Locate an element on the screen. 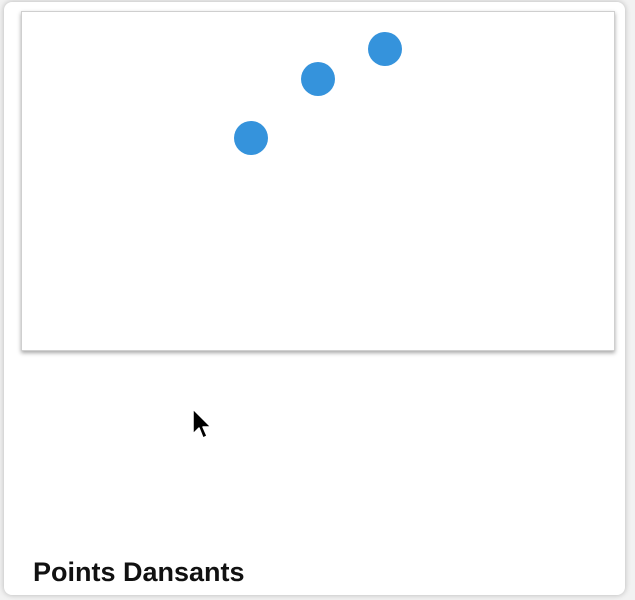 Image resolution: width=635 pixels, height=600 pixels. arrow-cursor-icon is located at coordinates (202, 423).